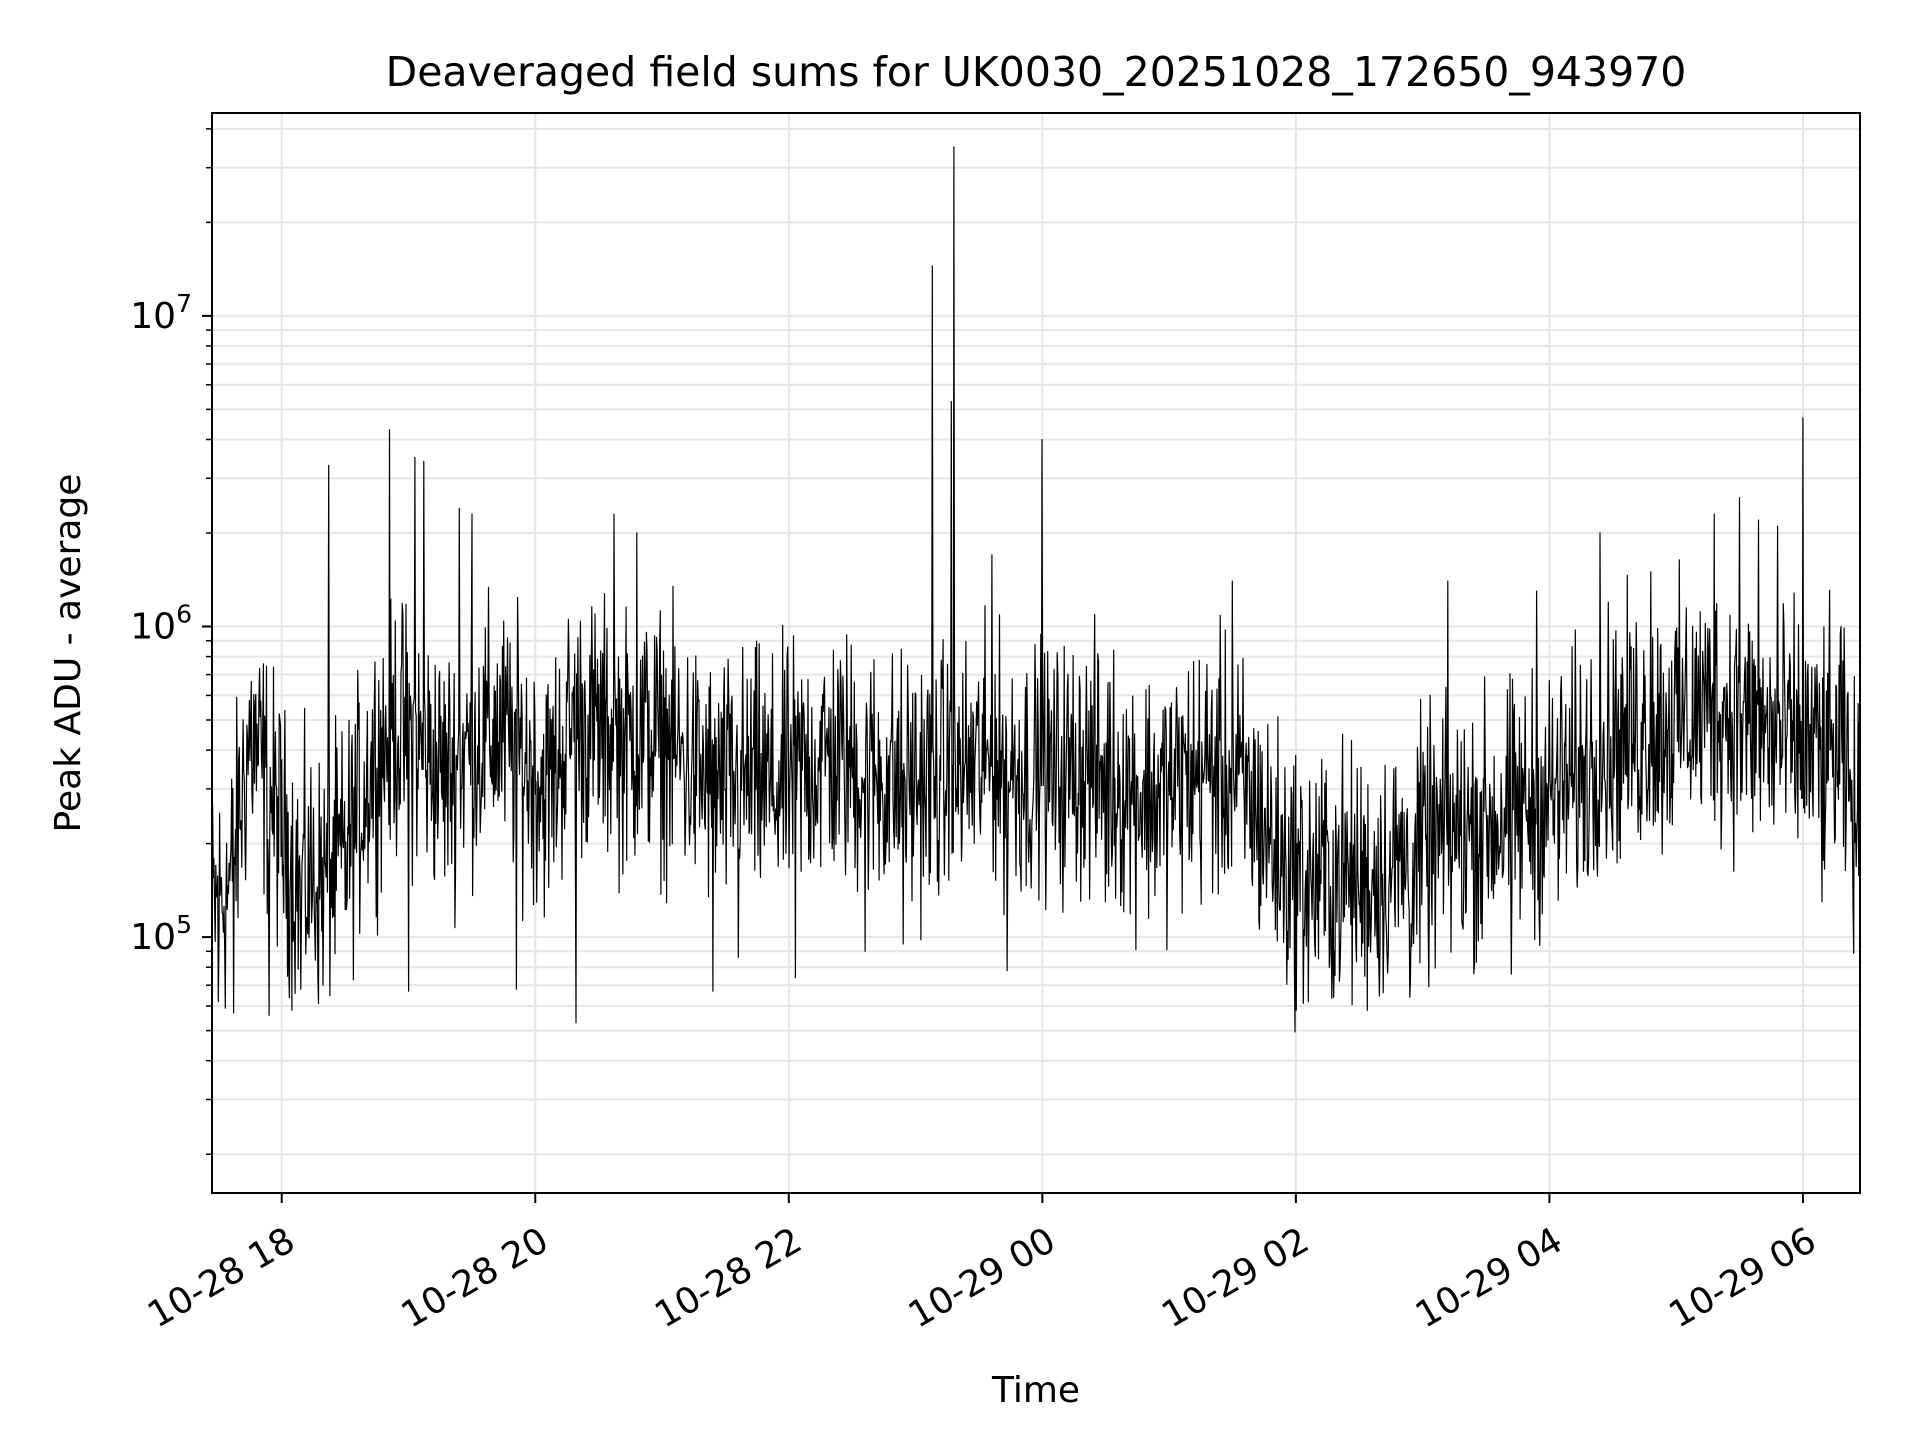  I want to click on y-tick-label-exponent: 5, so click(184, 924).